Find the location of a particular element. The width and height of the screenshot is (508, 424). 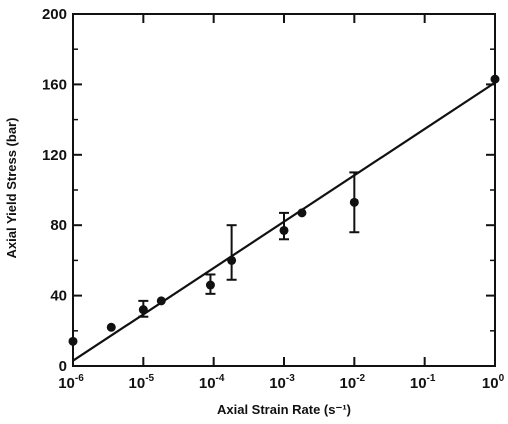

x-tick-label: 10⁻⁴ is located at coordinates (212, 382).